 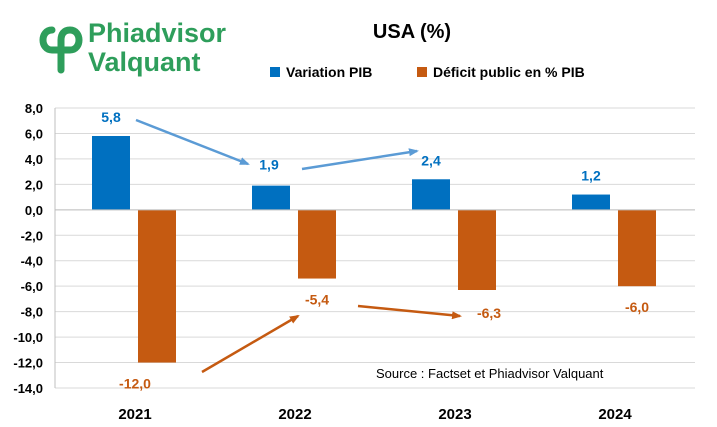 I want to click on x-tick-label-2022: 2022, so click(x=294, y=414).